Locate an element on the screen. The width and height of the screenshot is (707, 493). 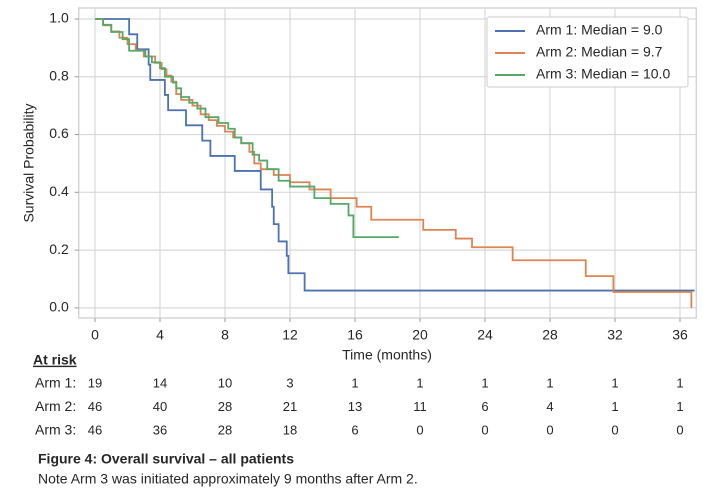
x-tick-label: 16 is located at coordinates (355, 335).